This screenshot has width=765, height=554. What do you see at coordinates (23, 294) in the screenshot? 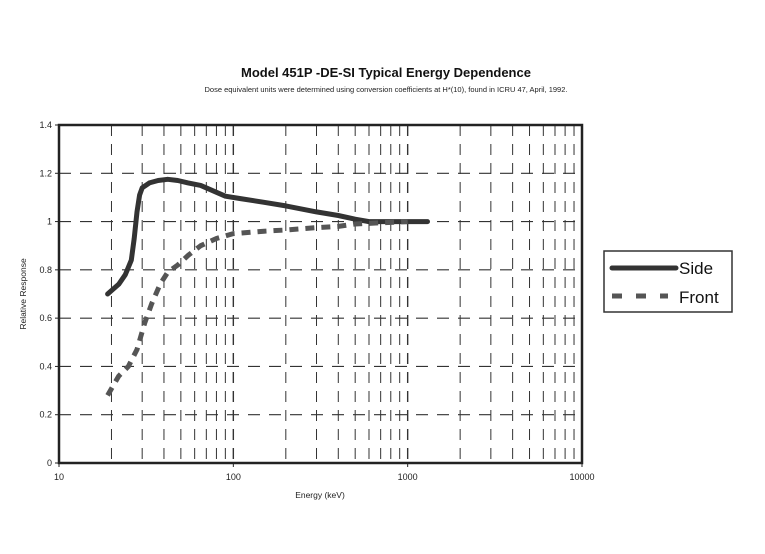
I see `y-axis-label: Relative Response` at bounding box center [23, 294].